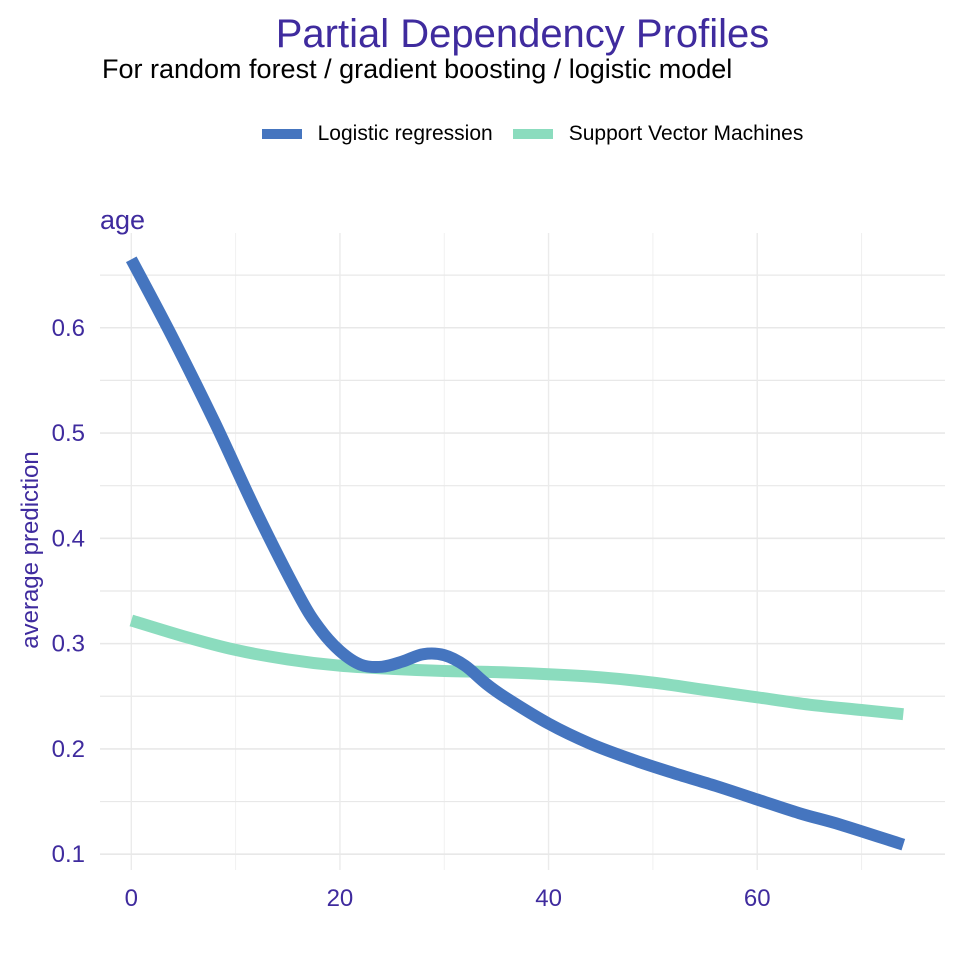 This screenshot has height=960, width=960. Describe the element at coordinates (548, 898) in the screenshot. I see `x-tick-label: 40` at that location.